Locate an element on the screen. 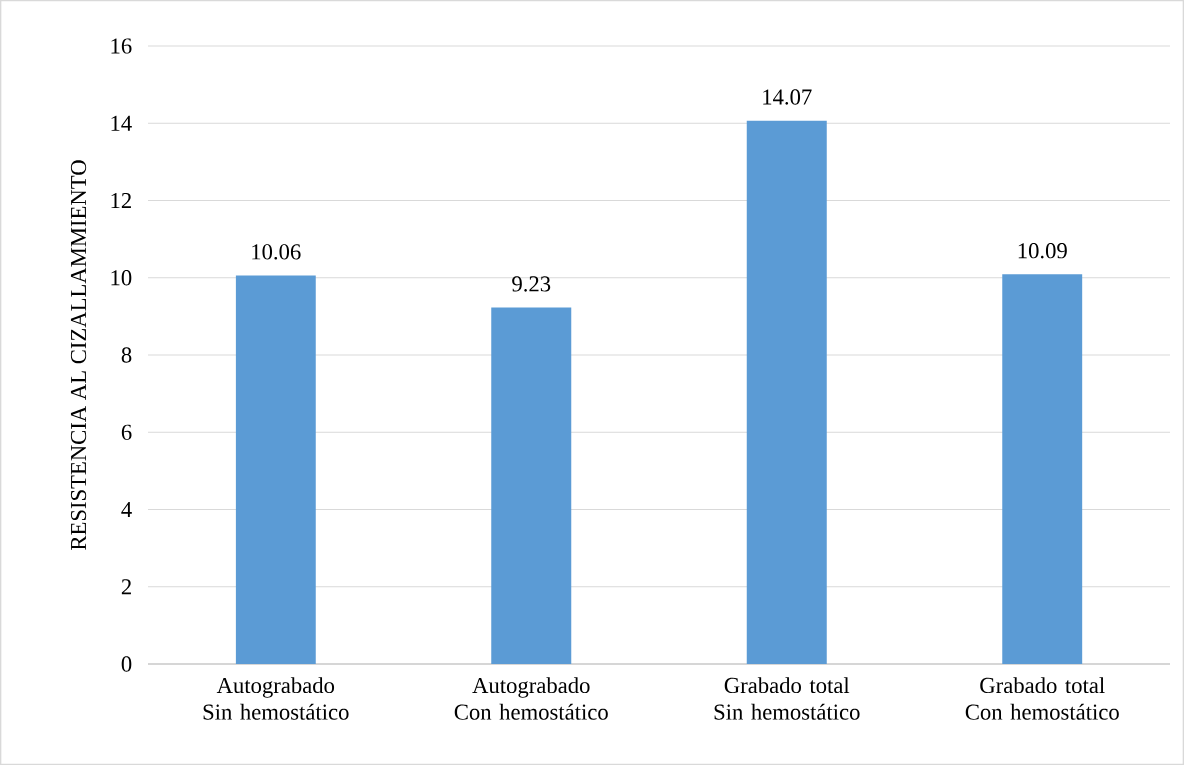 The image size is (1184, 765). y-tick-label: 12 is located at coordinates (121, 200).